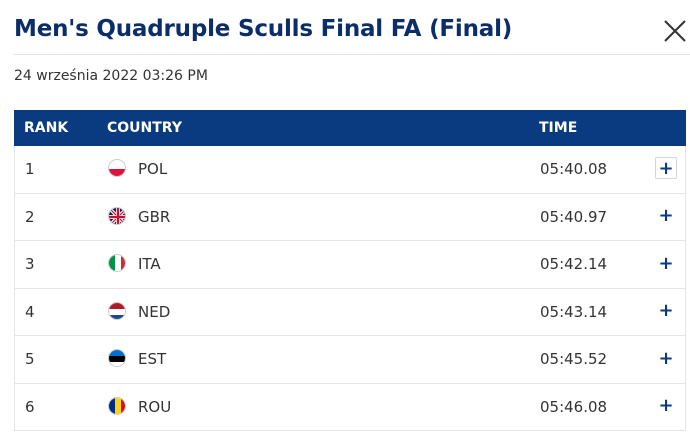  Describe the element at coordinates (350, 265) in the screenshot. I see `table-row: 3 ITA 05:42.14 +` at that location.